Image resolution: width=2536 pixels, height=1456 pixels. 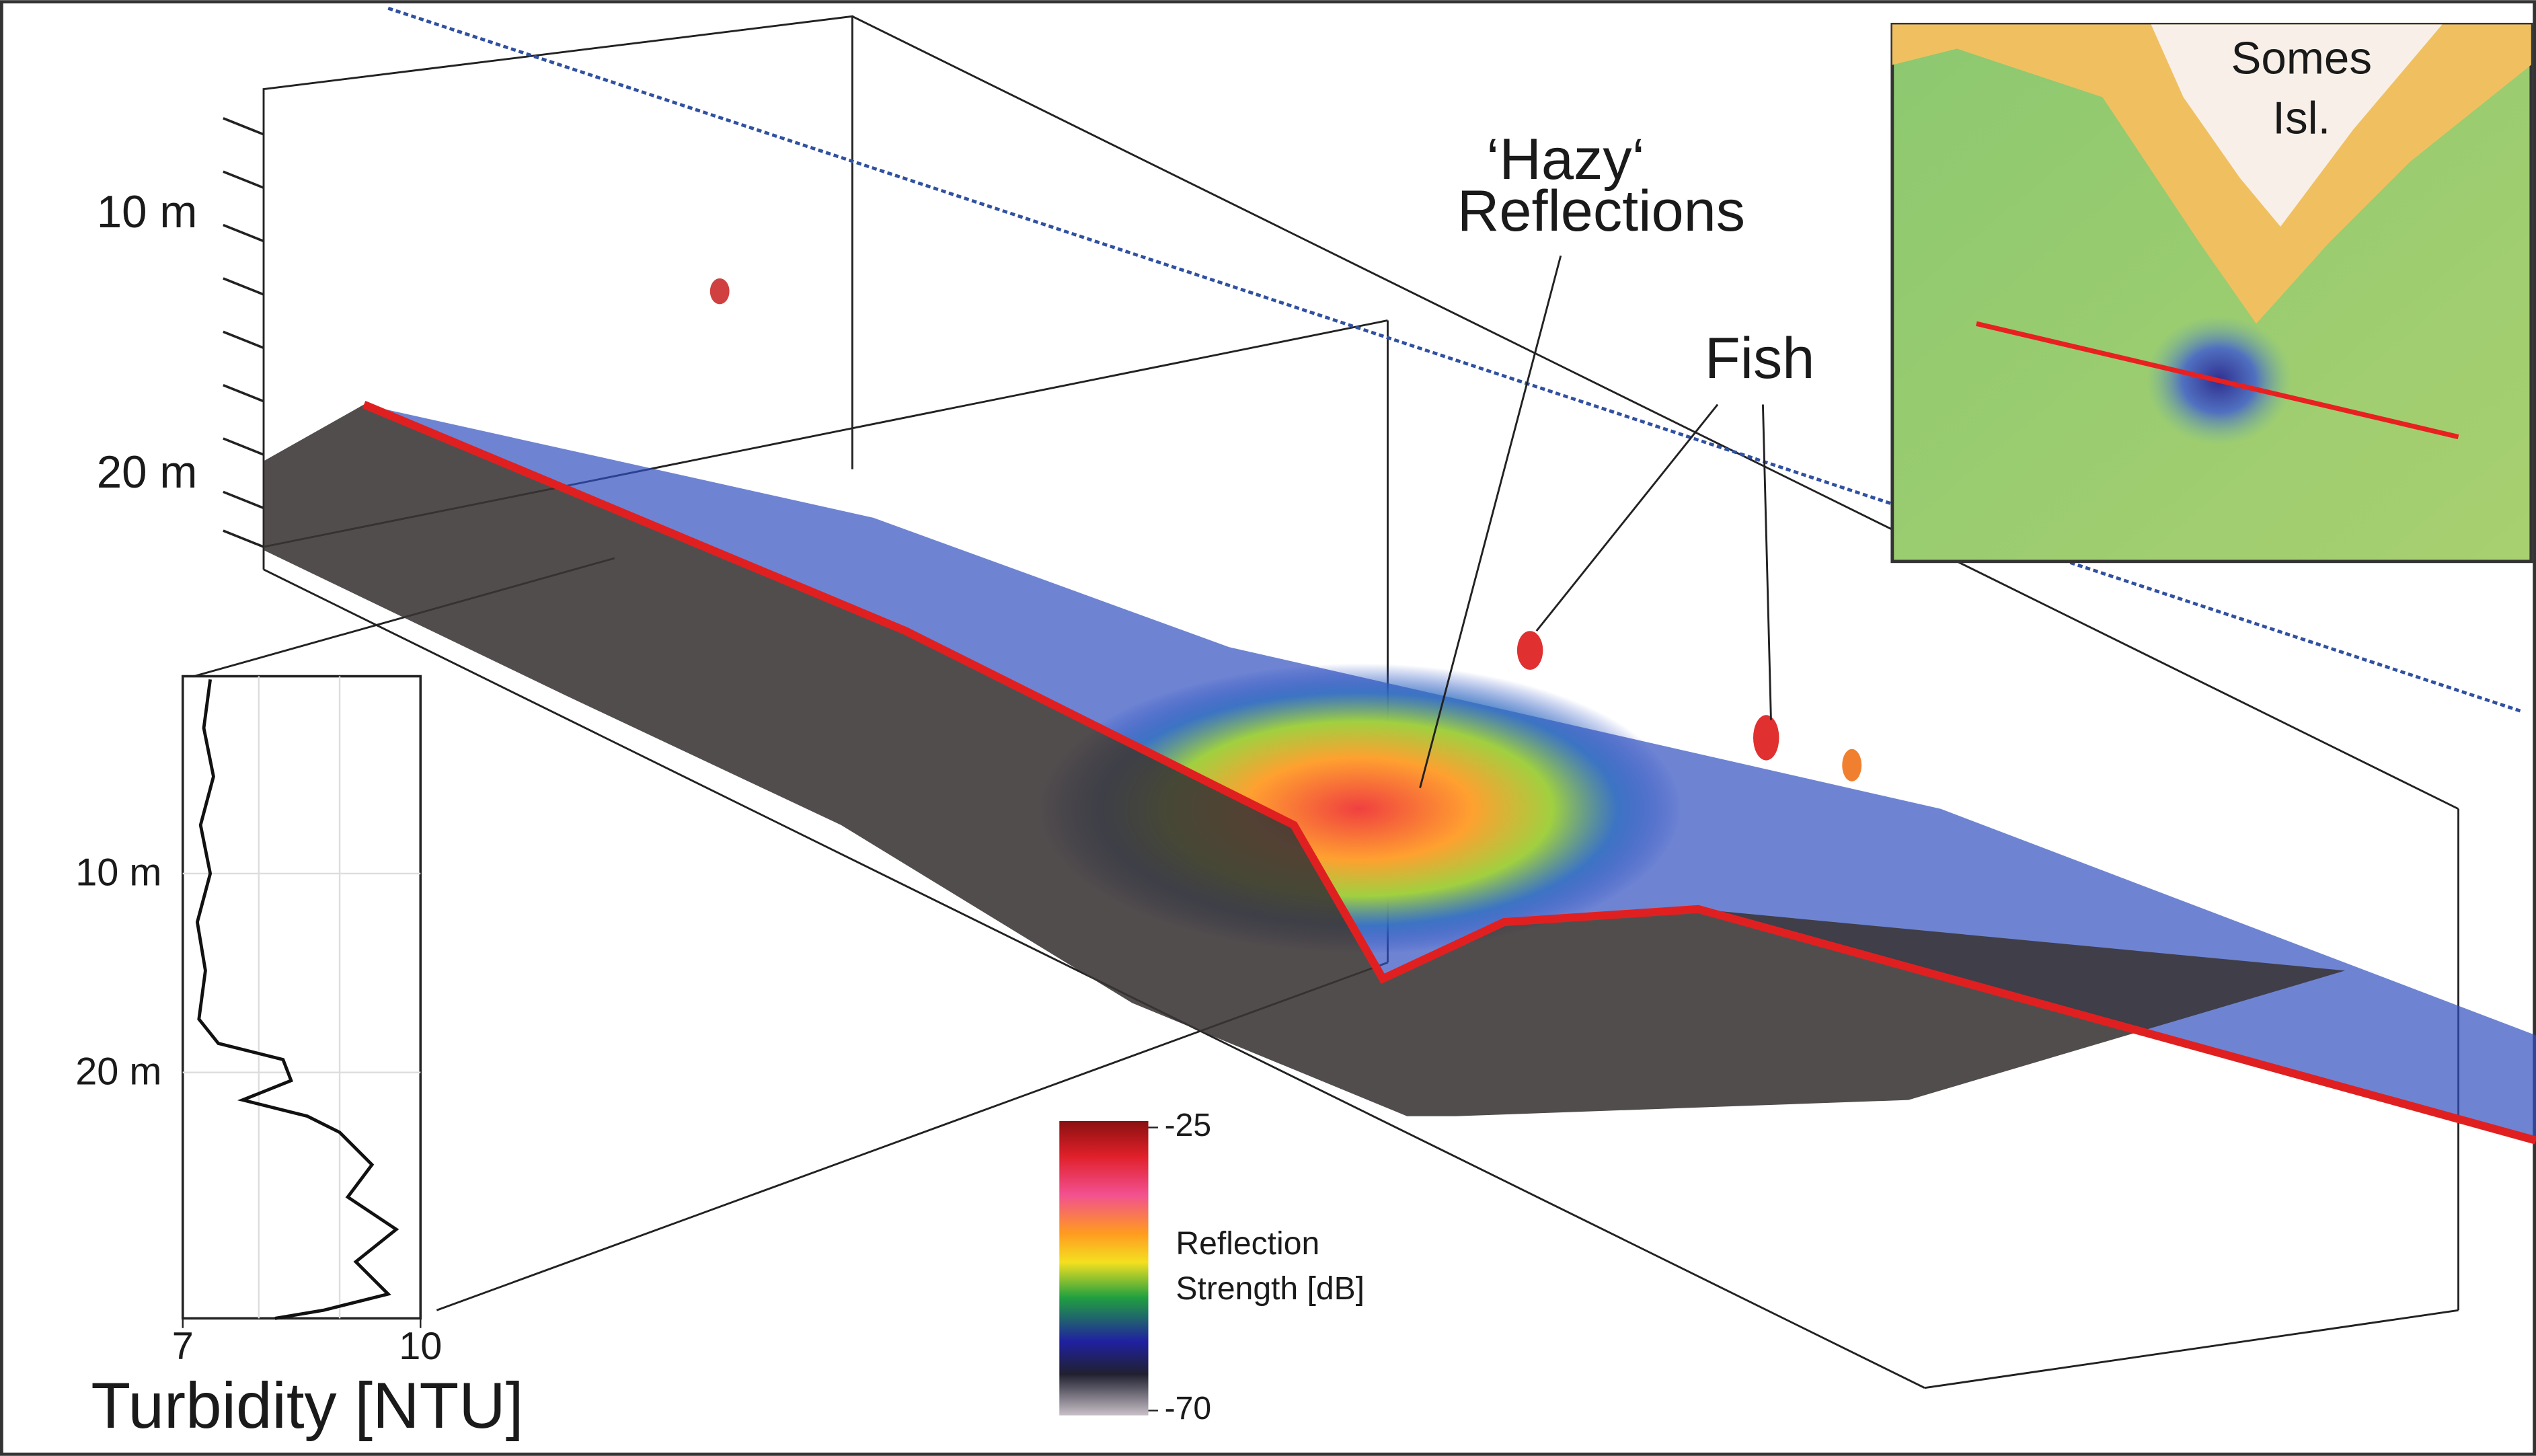 I want to click on depth-ticks, so click(x=243, y=332).